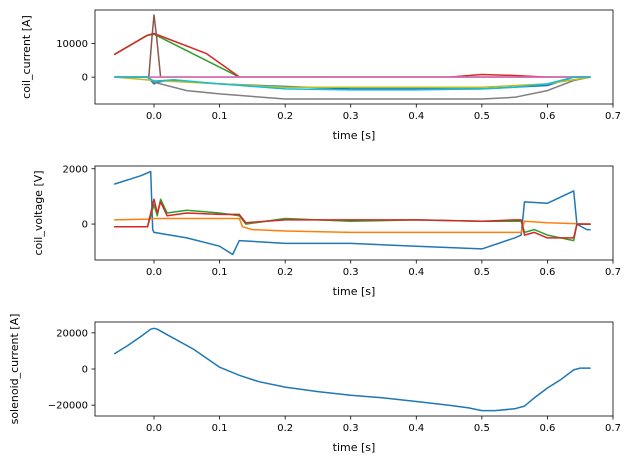 The image size is (629, 470). Describe the element at coordinates (68, 406) in the screenshot. I see `y-tick-label: −20000` at that location.